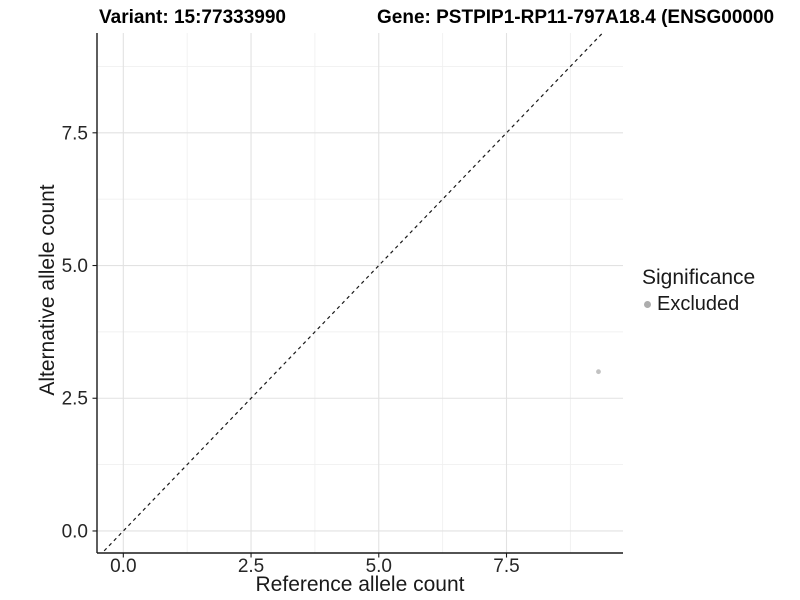  I want to click on x-tick-label: 7.5, so click(506, 566).